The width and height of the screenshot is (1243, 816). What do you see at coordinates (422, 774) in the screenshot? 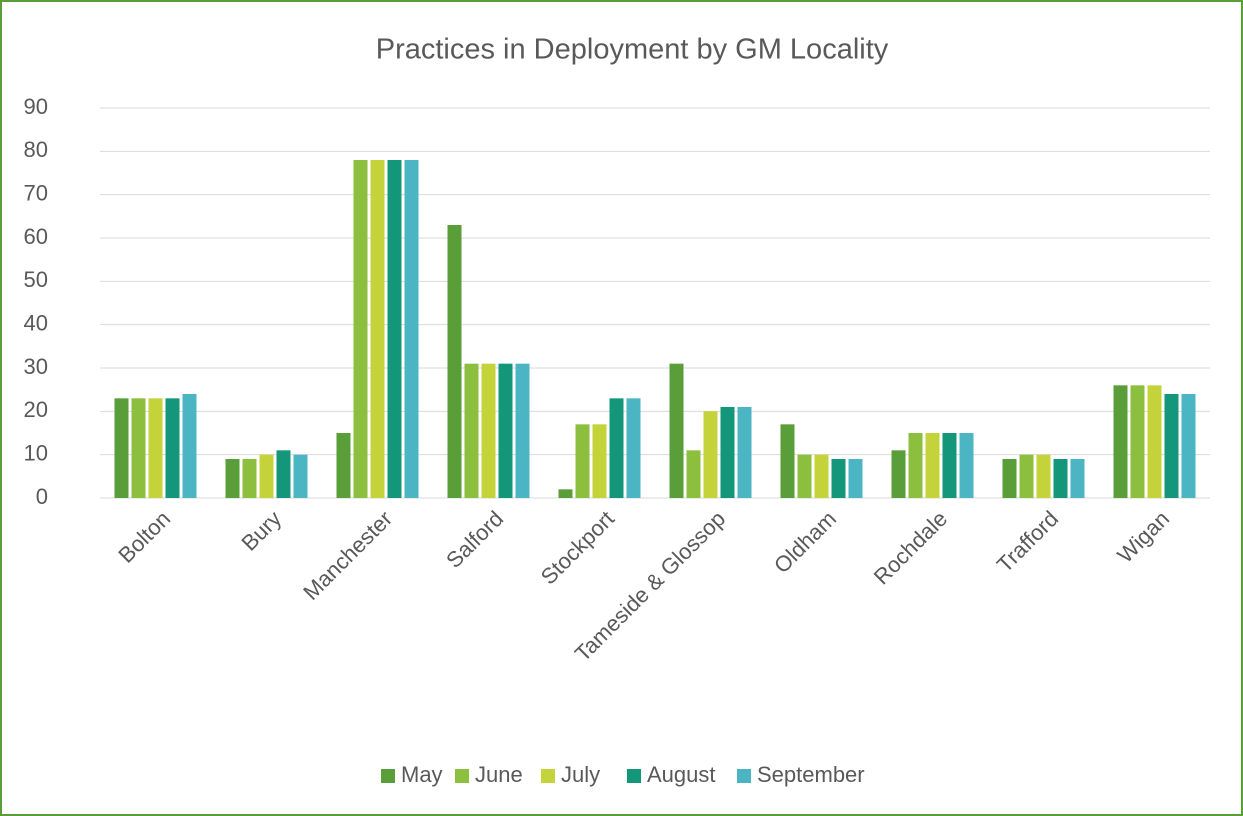
I see `legend-label: May` at bounding box center [422, 774].